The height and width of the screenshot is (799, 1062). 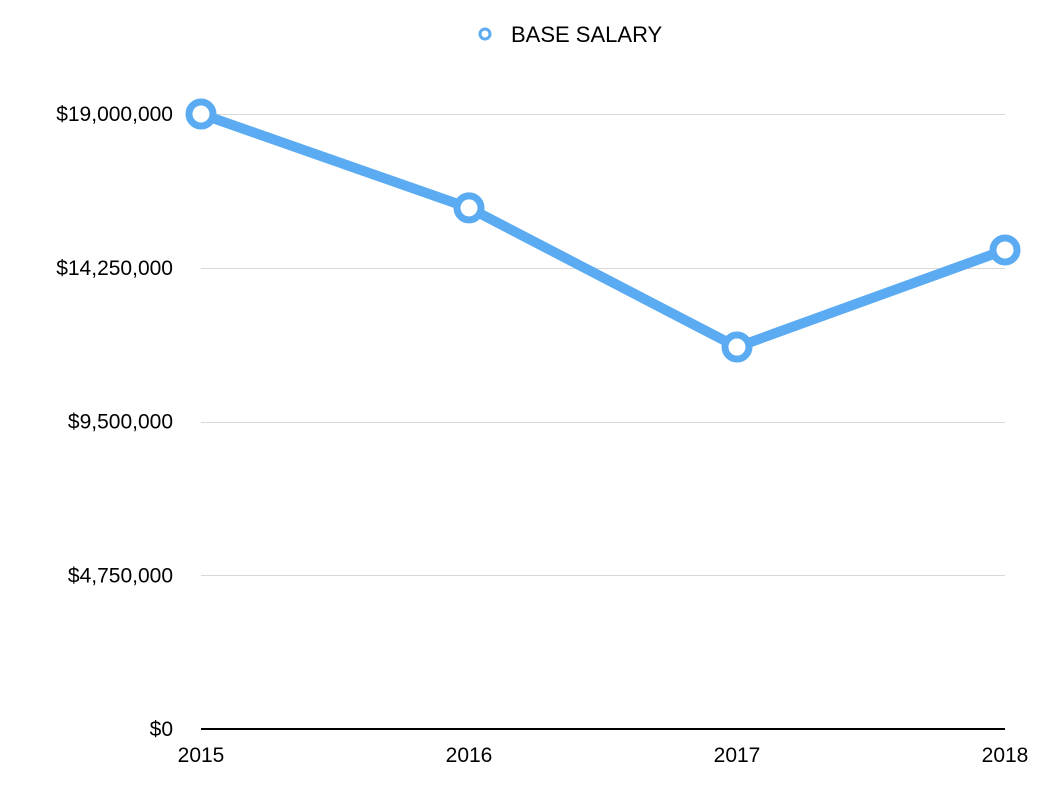 I want to click on data-point-2015, so click(x=201, y=114).